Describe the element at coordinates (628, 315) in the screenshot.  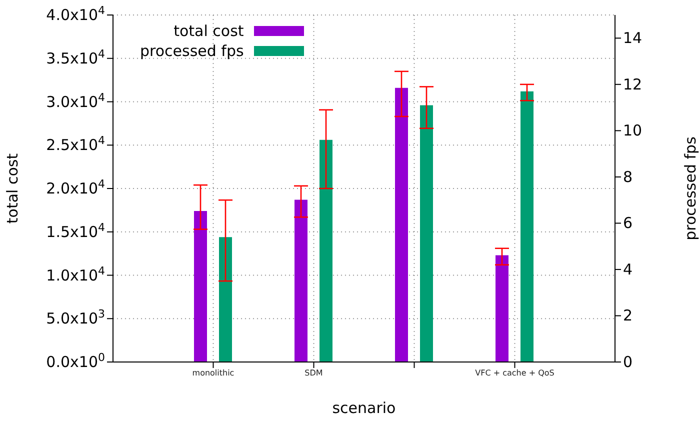
I see `y2-tick-label: 2` at that location.